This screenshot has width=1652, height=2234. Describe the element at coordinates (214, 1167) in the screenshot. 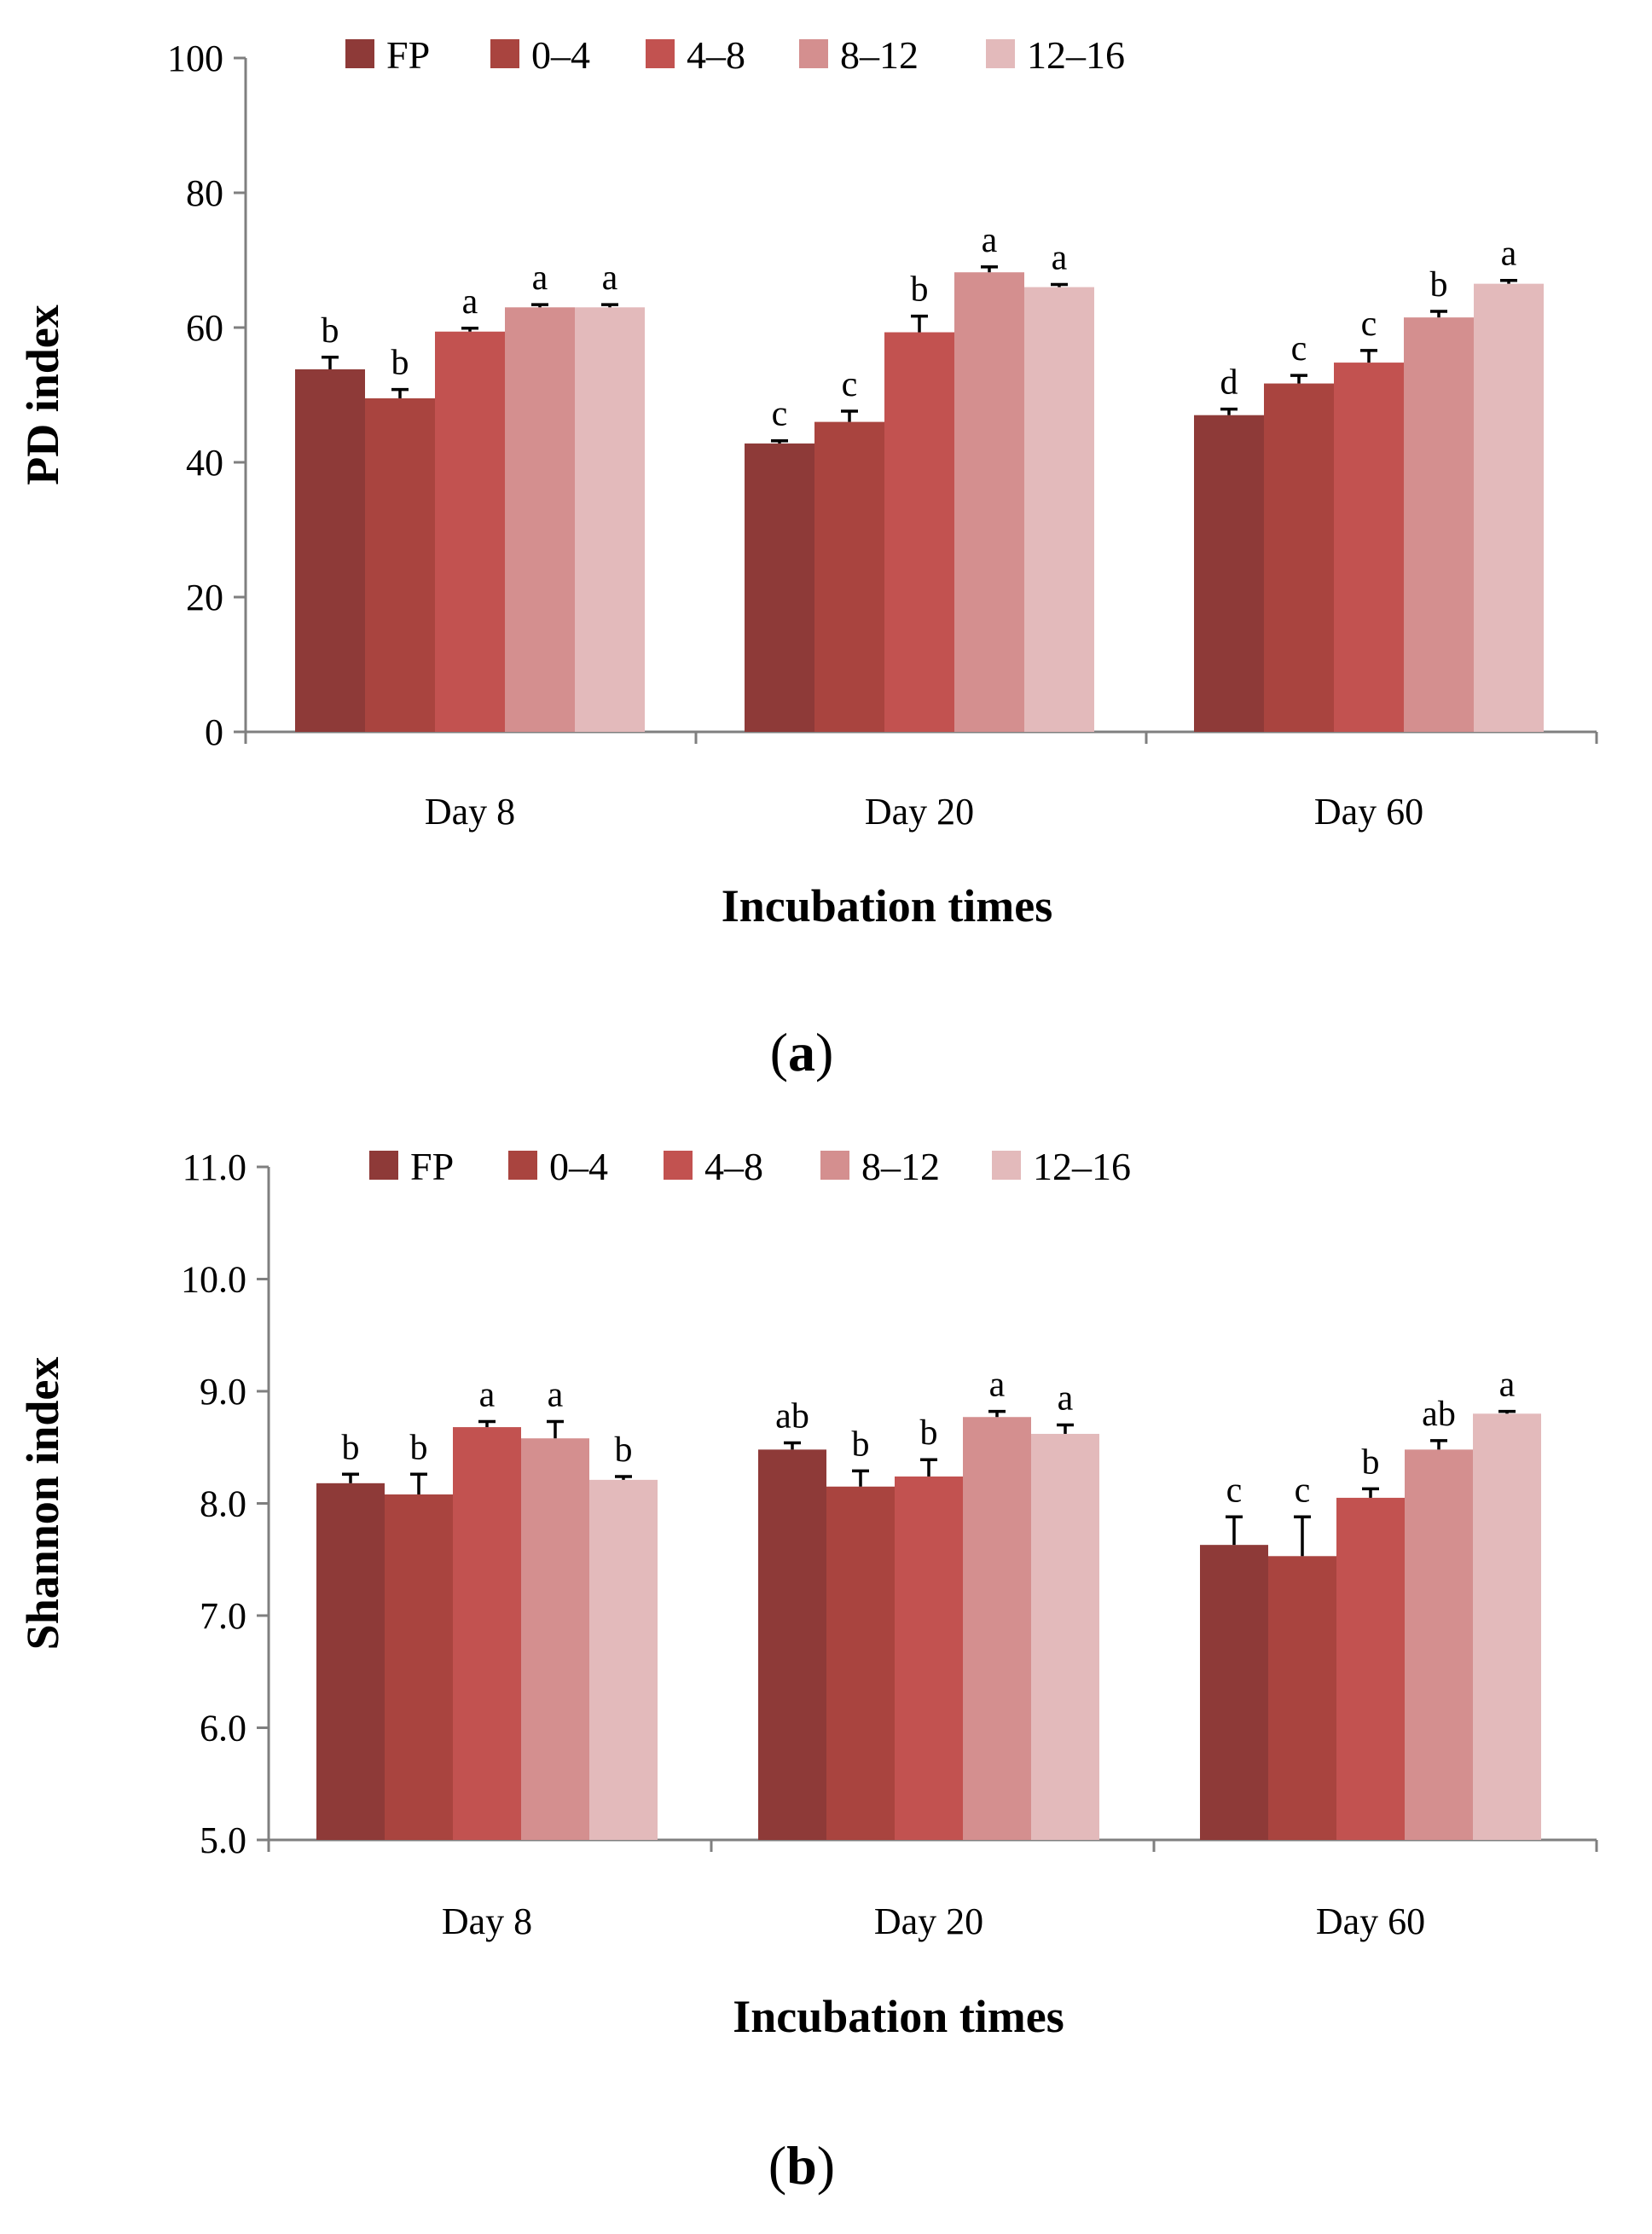

I see `y-tick-label: 11.0` at that location.